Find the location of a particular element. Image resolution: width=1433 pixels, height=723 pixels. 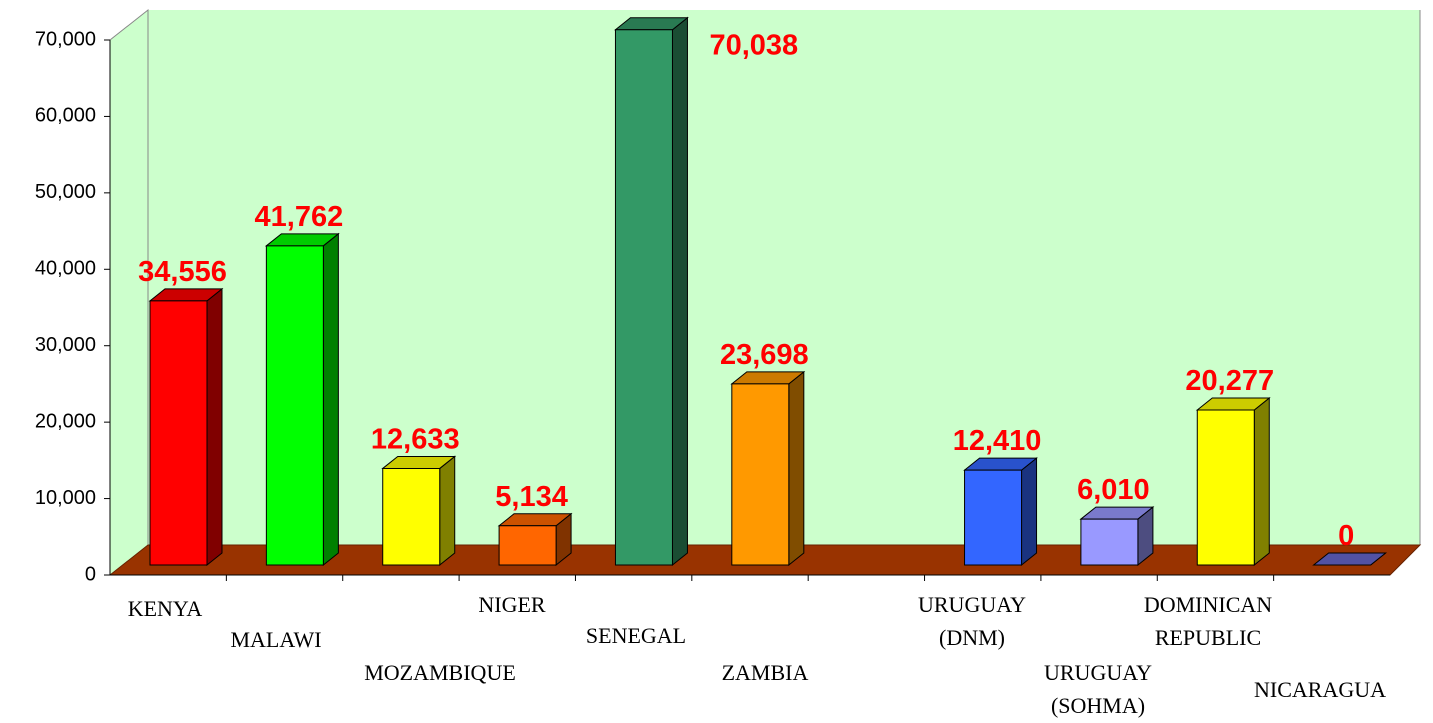

value-label: 34,556 is located at coordinates (182, 272).